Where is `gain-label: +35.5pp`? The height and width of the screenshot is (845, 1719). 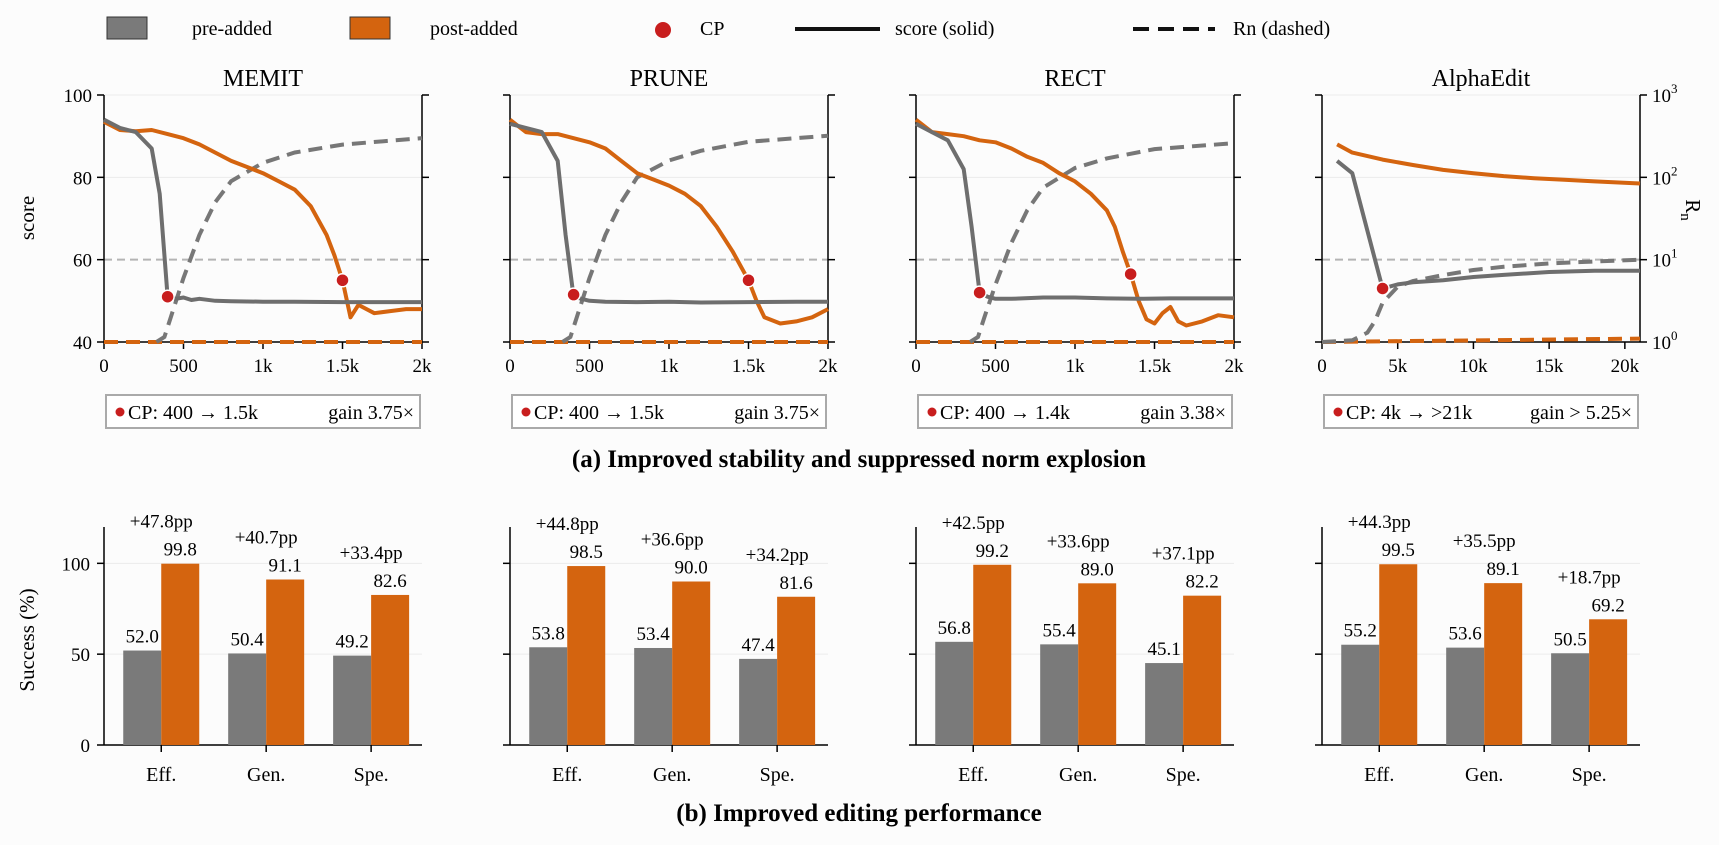 gain-label: +35.5pp is located at coordinates (1484, 541).